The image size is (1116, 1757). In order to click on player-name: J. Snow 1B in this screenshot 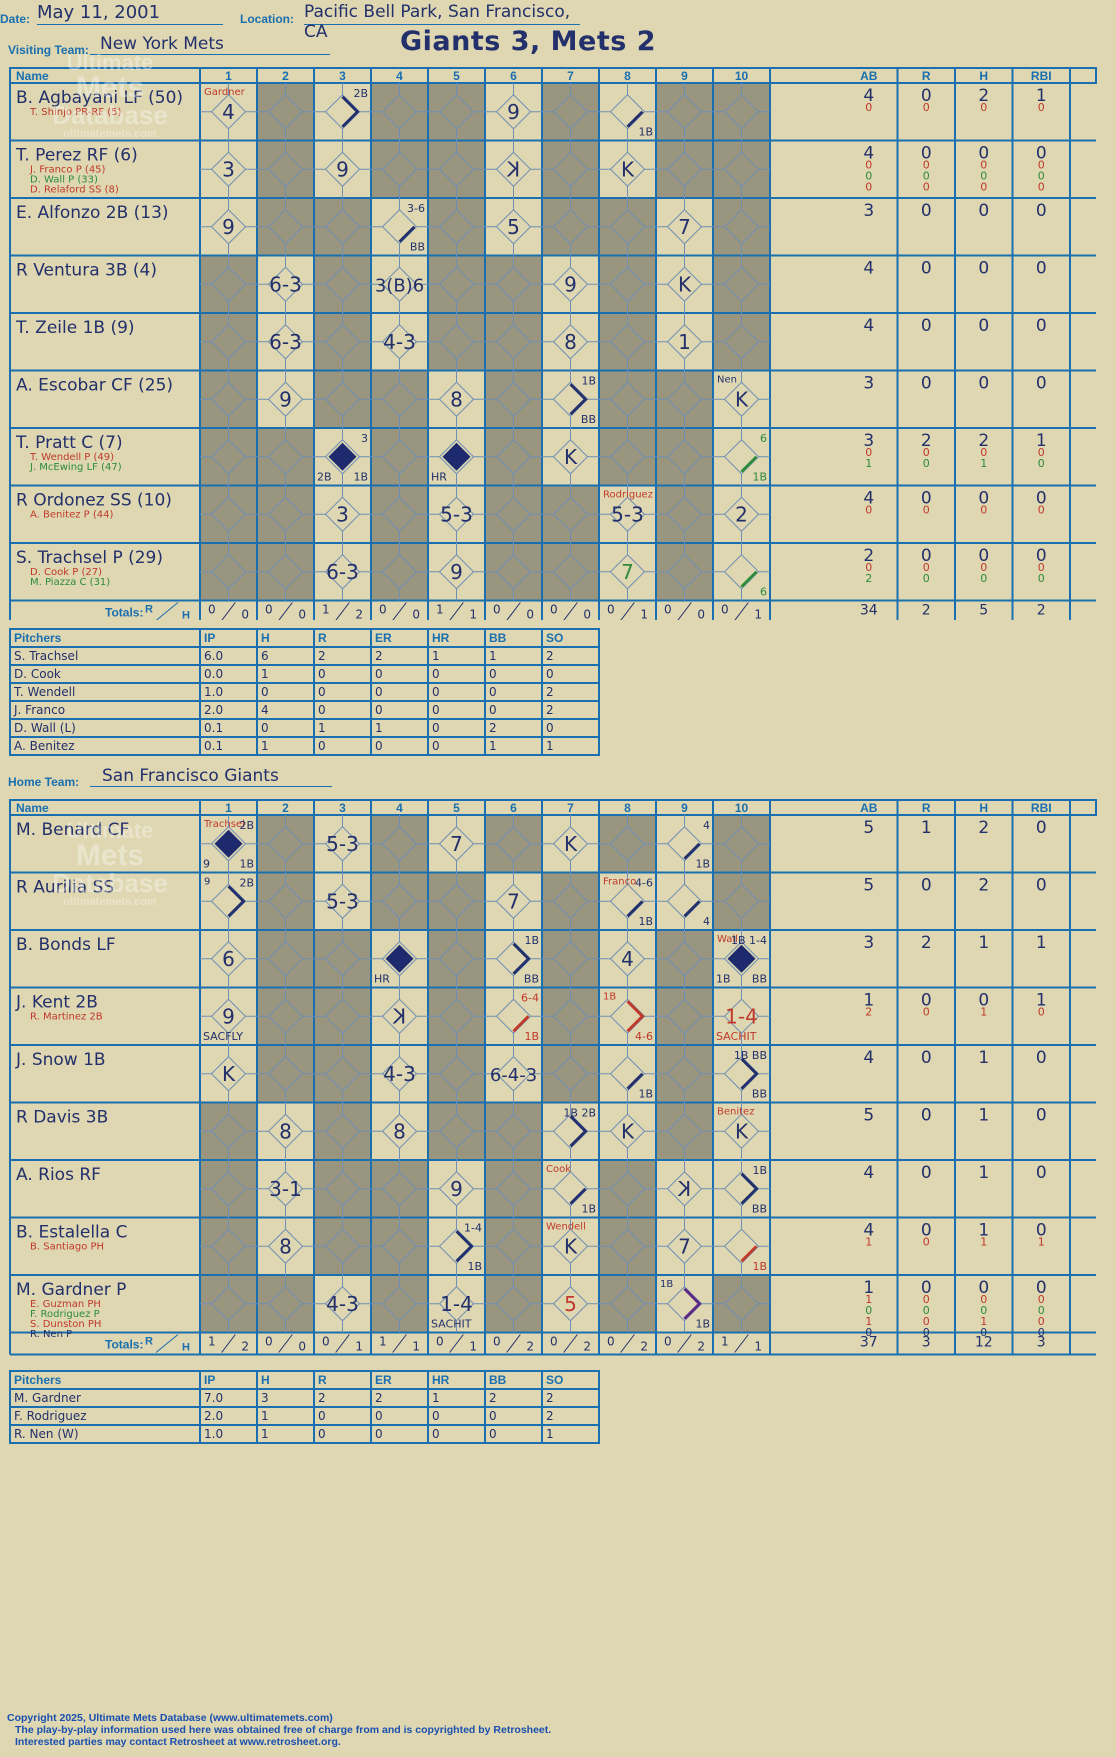, I will do `click(60, 1060)`.